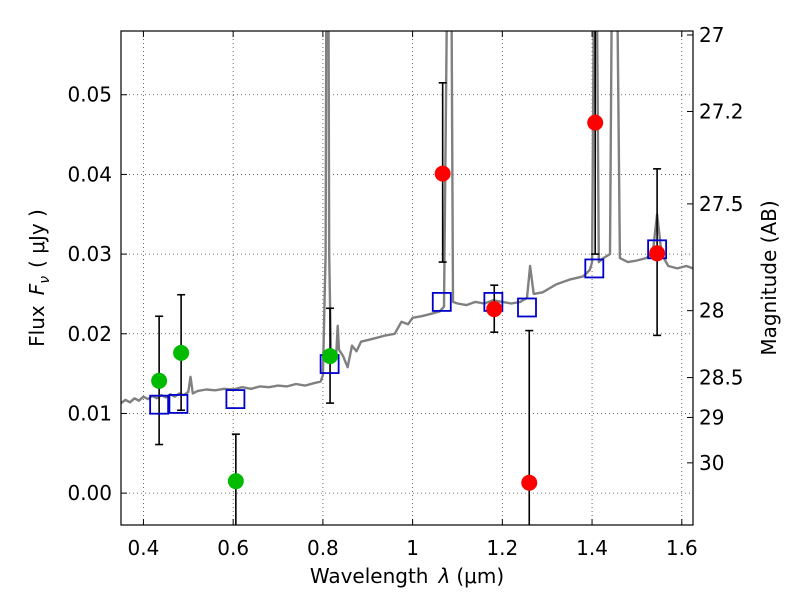  What do you see at coordinates (412, 548) in the screenshot?
I see `x-tick-label: 1` at bounding box center [412, 548].